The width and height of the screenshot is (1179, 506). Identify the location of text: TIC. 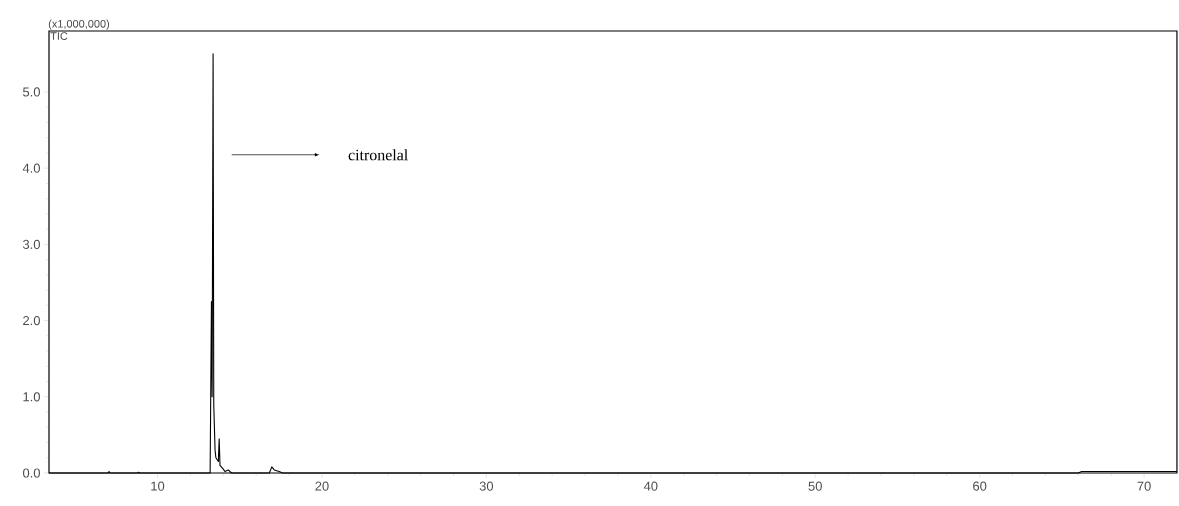
(59, 36).